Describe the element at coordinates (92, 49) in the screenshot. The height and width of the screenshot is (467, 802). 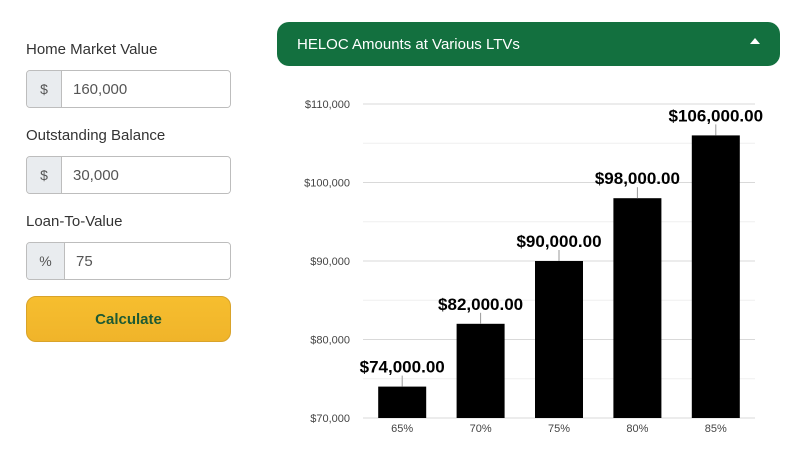
I see `home-value-label: Home Market Value` at that location.